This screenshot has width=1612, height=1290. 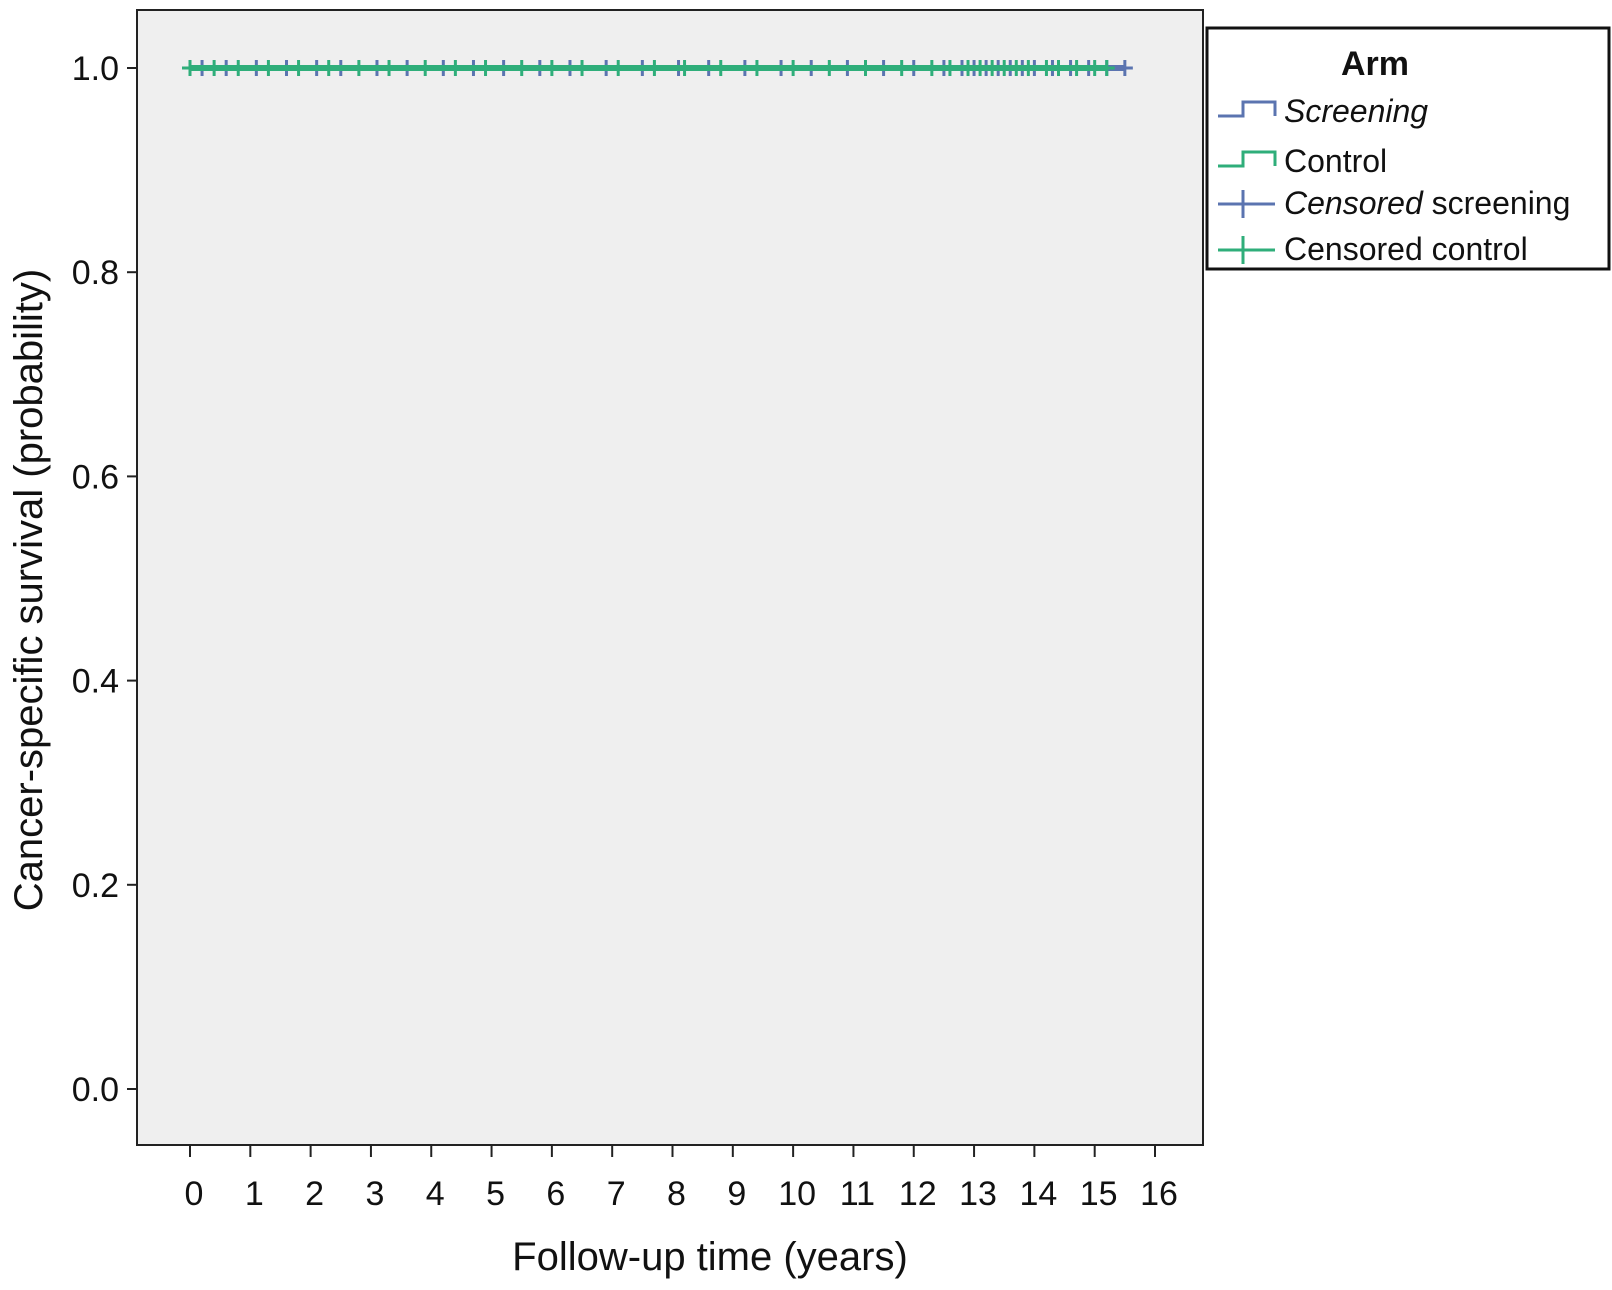 What do you see at coordinates (314, 1194) in the screenshot?
I see `x-tick-label: 2` at bounding box center [314, 1194].